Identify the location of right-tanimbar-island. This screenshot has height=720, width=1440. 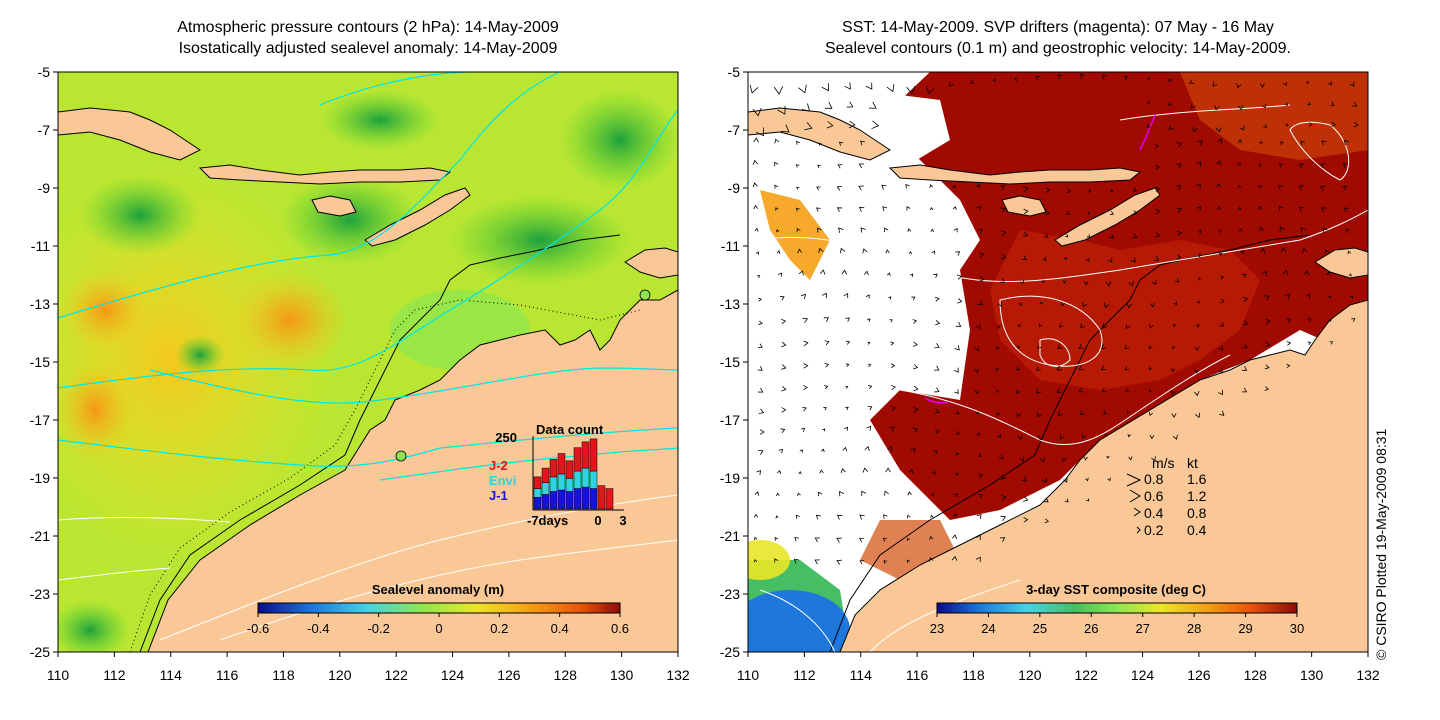
(1341, 263).